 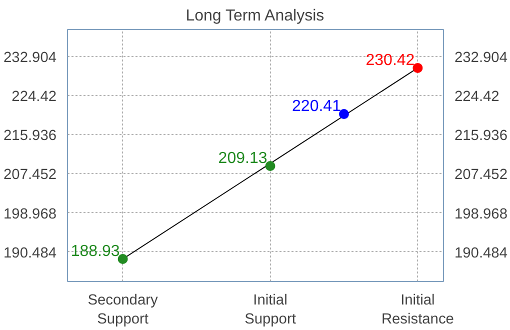 What do you see at coordinates (481, 175) in the screenshot?
I see `y2-tick-label: 207.452` at bounding box center [481, 175].